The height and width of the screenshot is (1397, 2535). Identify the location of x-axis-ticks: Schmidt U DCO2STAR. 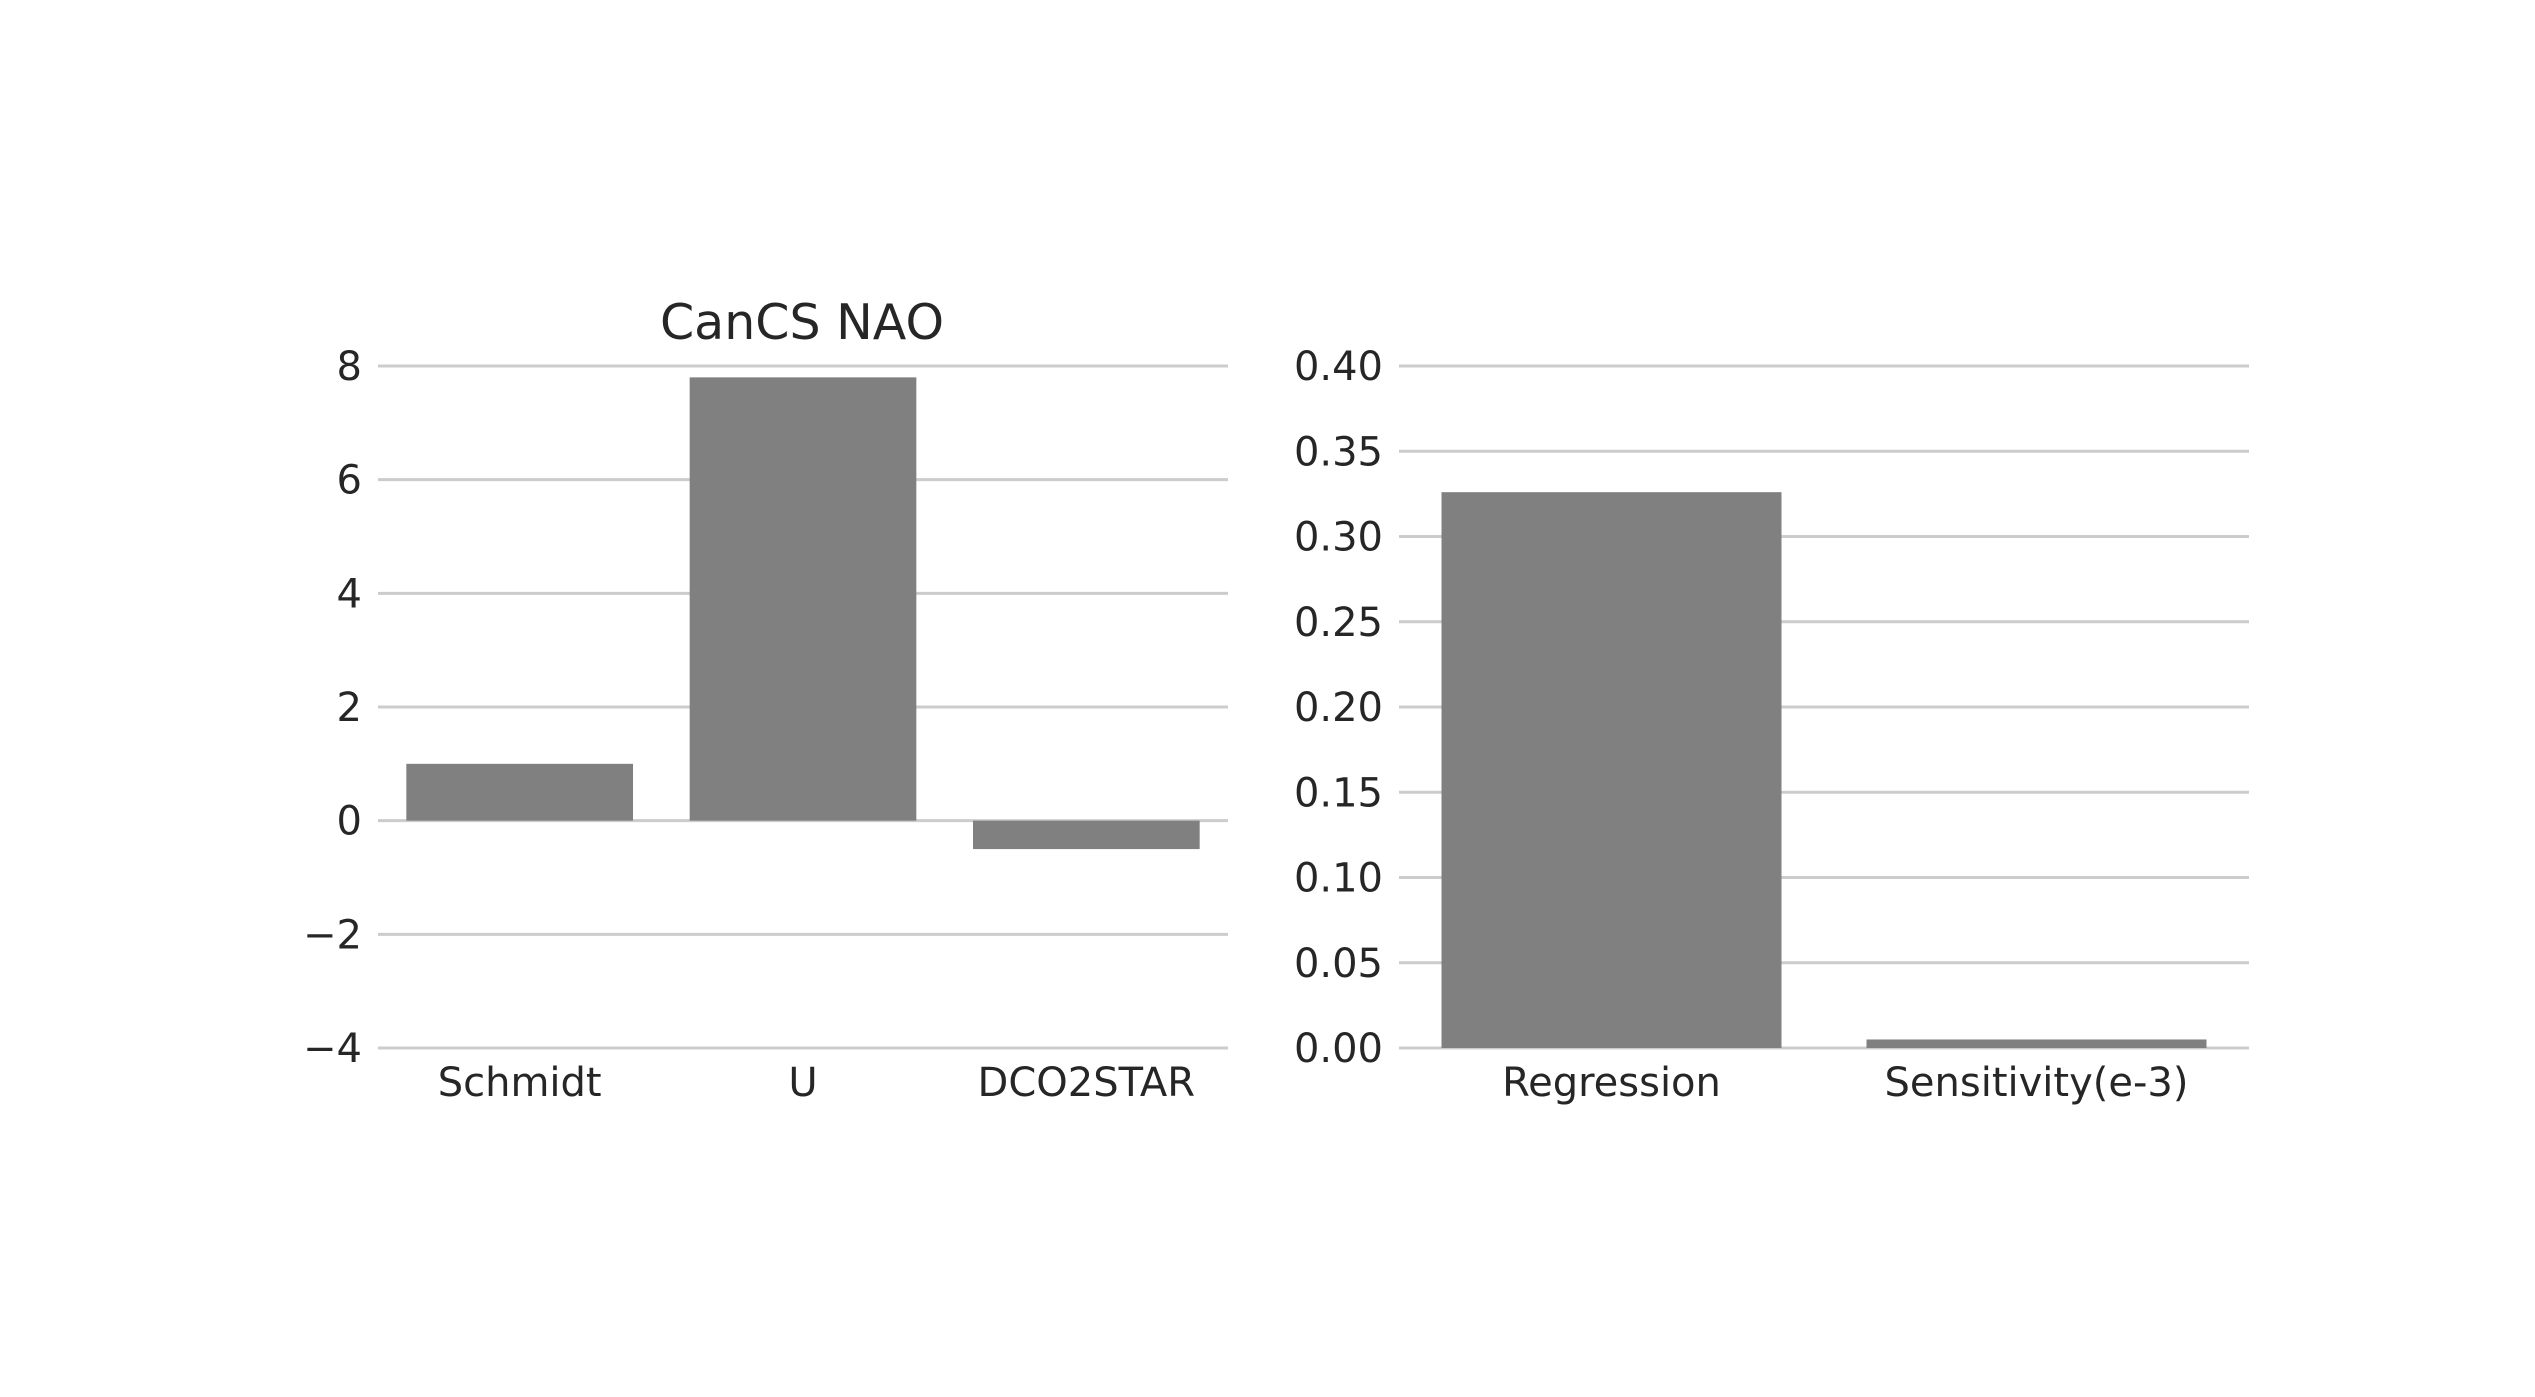
(816, 1083).